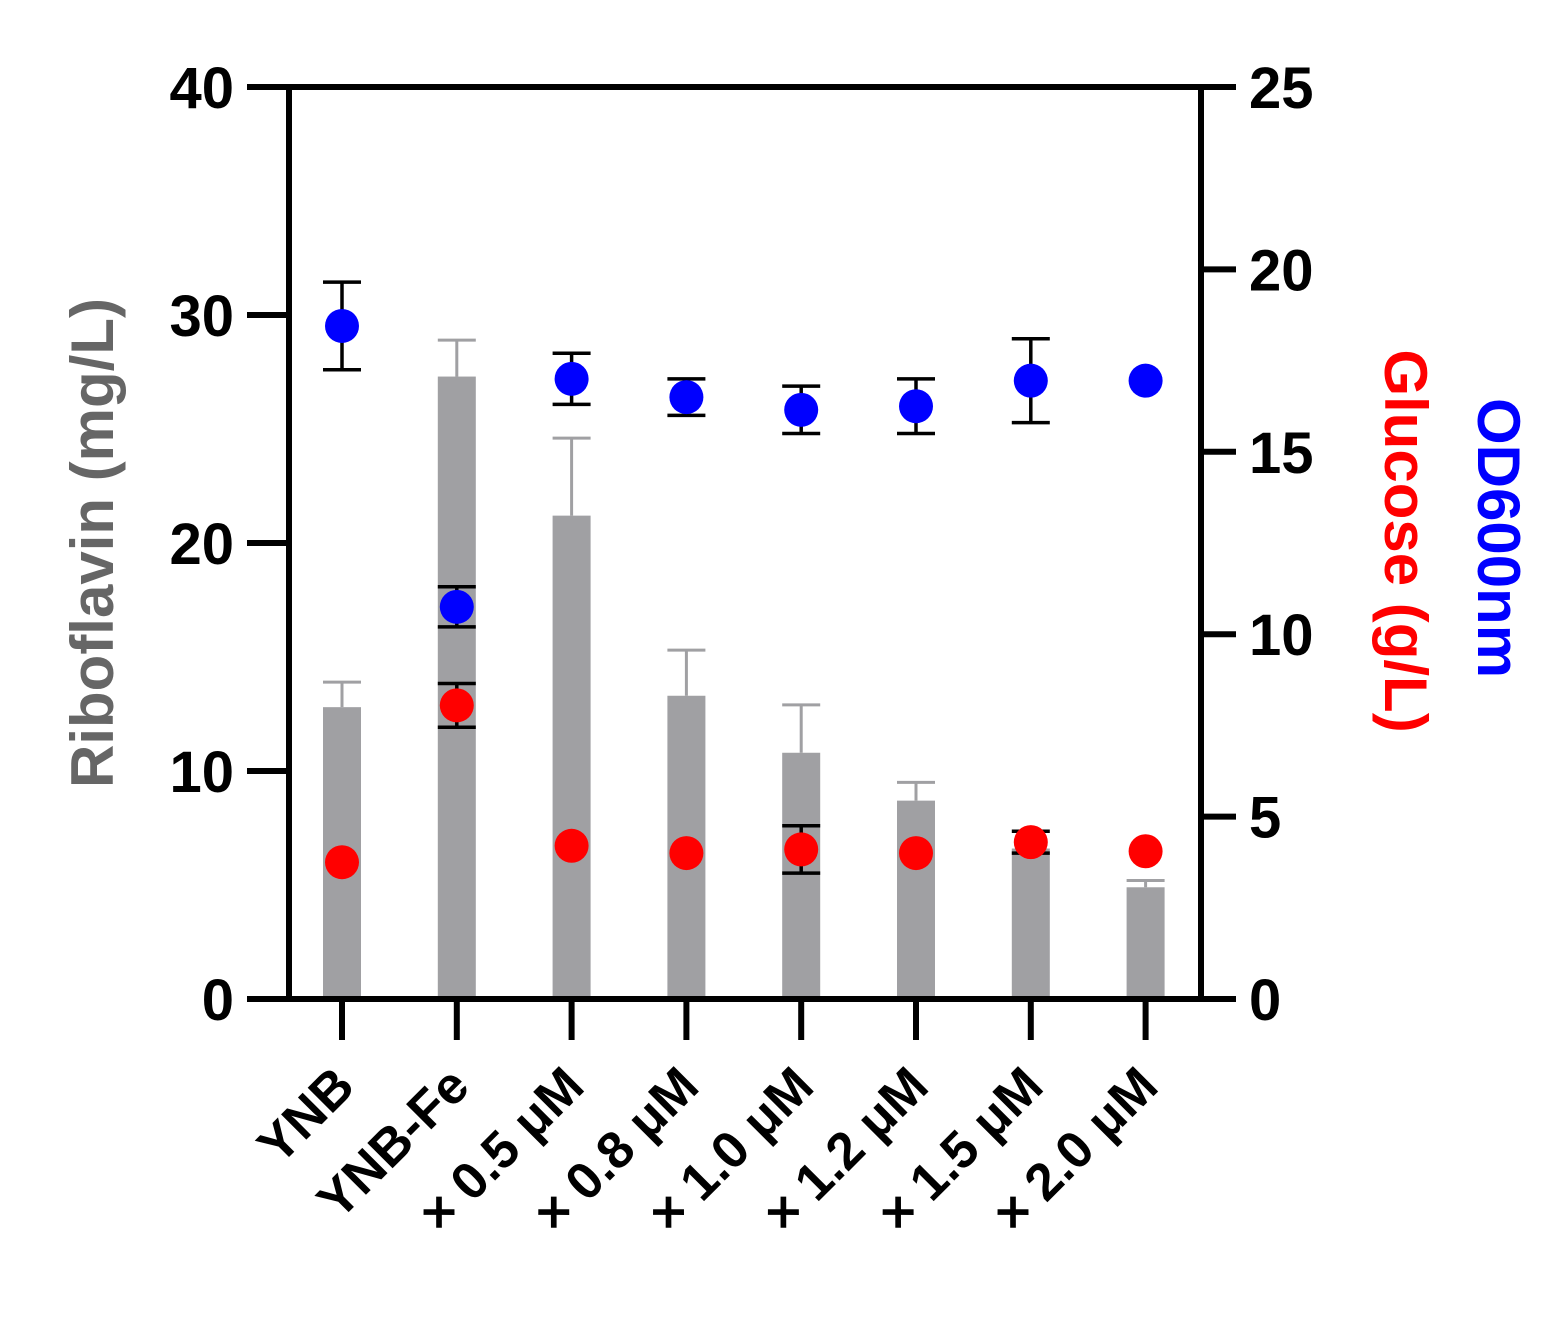 The image size is (1563, 1329). Describe the element at coordinates (201, 88) in the screenshot. I see `left-tick-label: 40` at that location.